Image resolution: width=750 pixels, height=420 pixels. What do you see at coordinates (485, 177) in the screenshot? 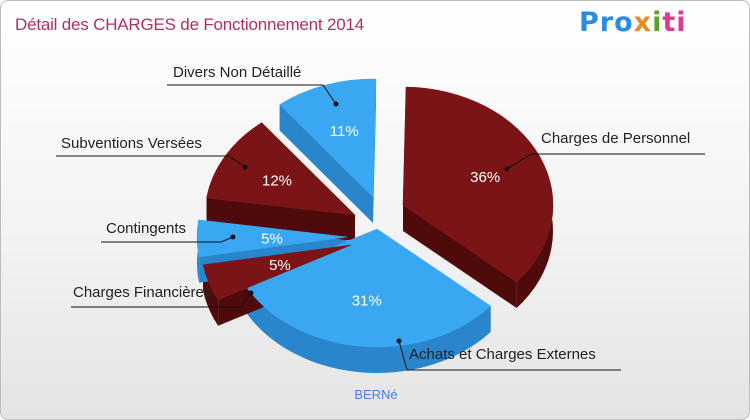
I see `slice-percent-label: 36%` at bounding box center [485, 177].